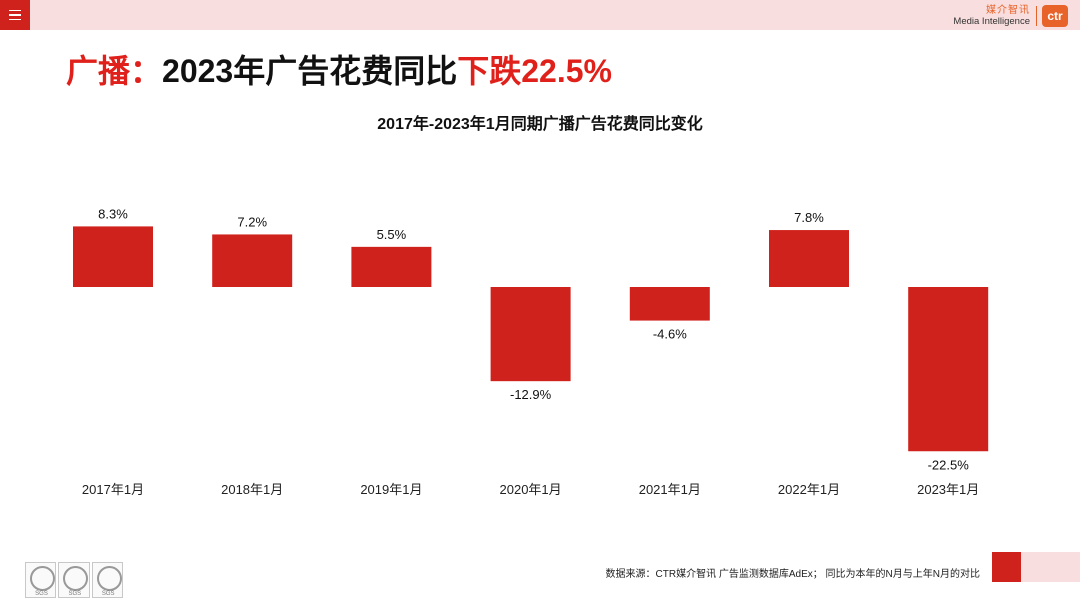 The height and width of the screenshot is (608, 1080). Describe the element at coordinates (252, 489) in the screenshot. I see `category-label-1: 2018年1月` at that location.